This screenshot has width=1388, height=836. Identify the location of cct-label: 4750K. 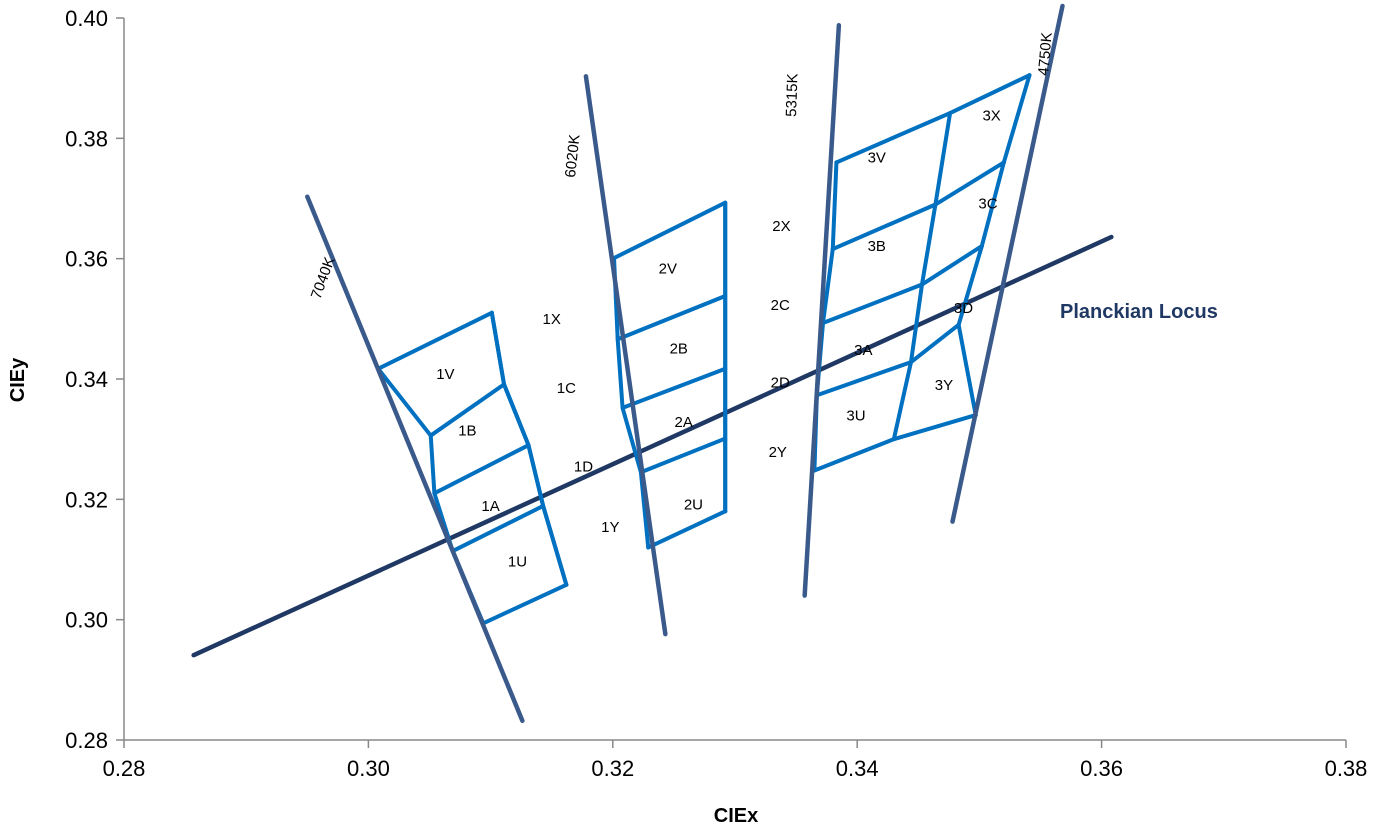
(1045, 54).